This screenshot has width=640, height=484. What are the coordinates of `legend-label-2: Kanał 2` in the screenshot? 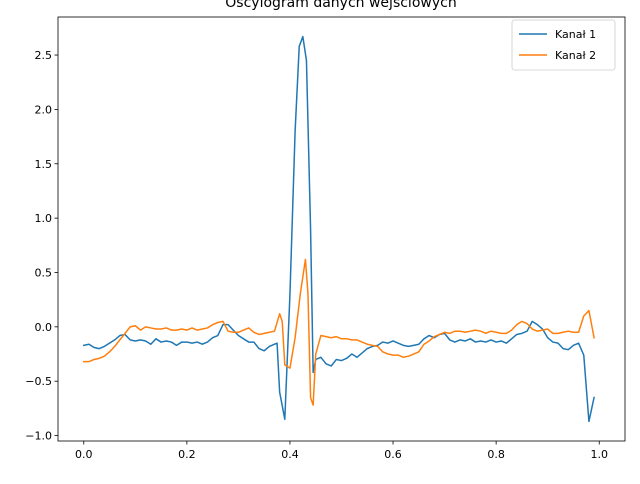 It's located at (575, 55).